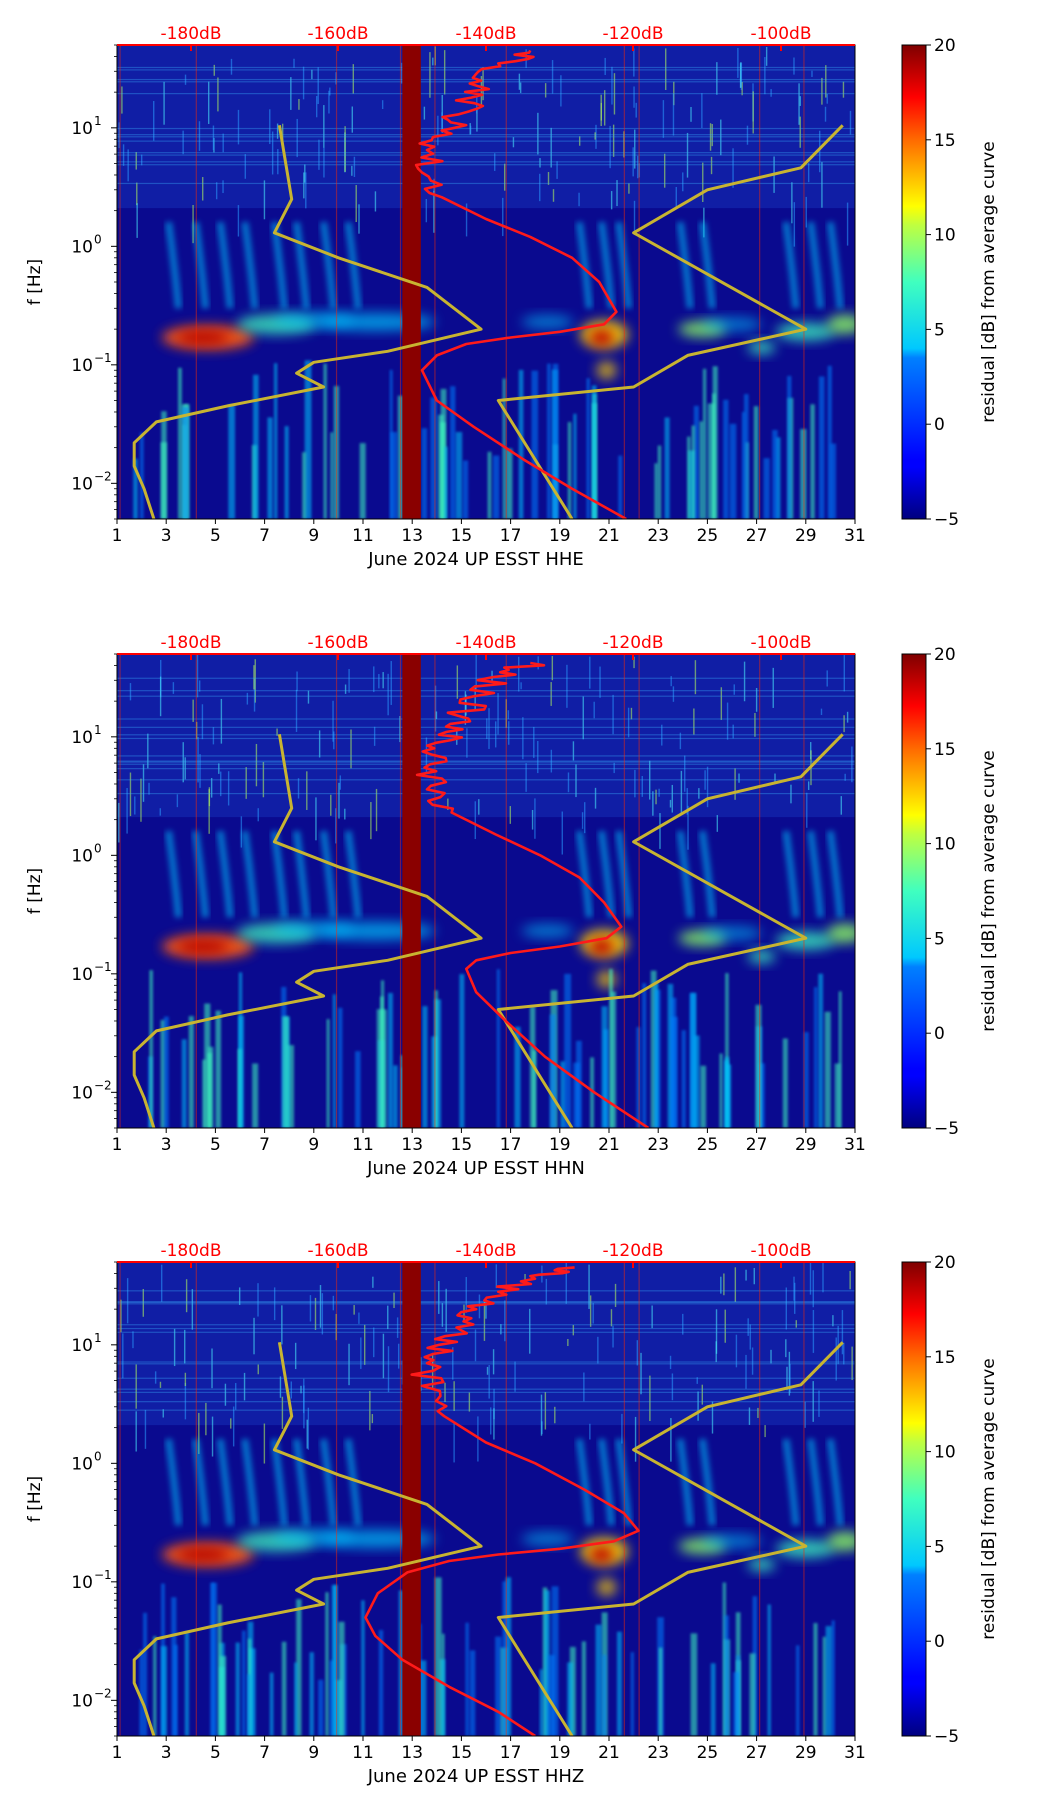 This screenshot has width=1052, height=1810. What do you see at coordinates (103, 1575) in the screenshot?
I see `y-tick-exponent: −1` at bounding box center [103, 1575].